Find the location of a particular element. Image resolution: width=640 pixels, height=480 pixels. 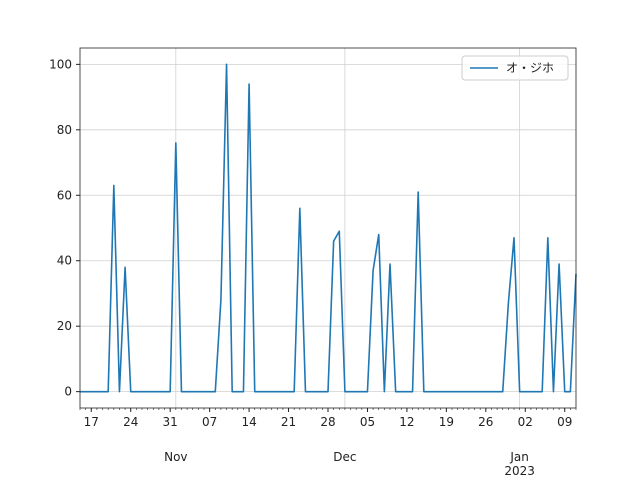

x-tick-label: 19 is located at coordinates (446, 422).